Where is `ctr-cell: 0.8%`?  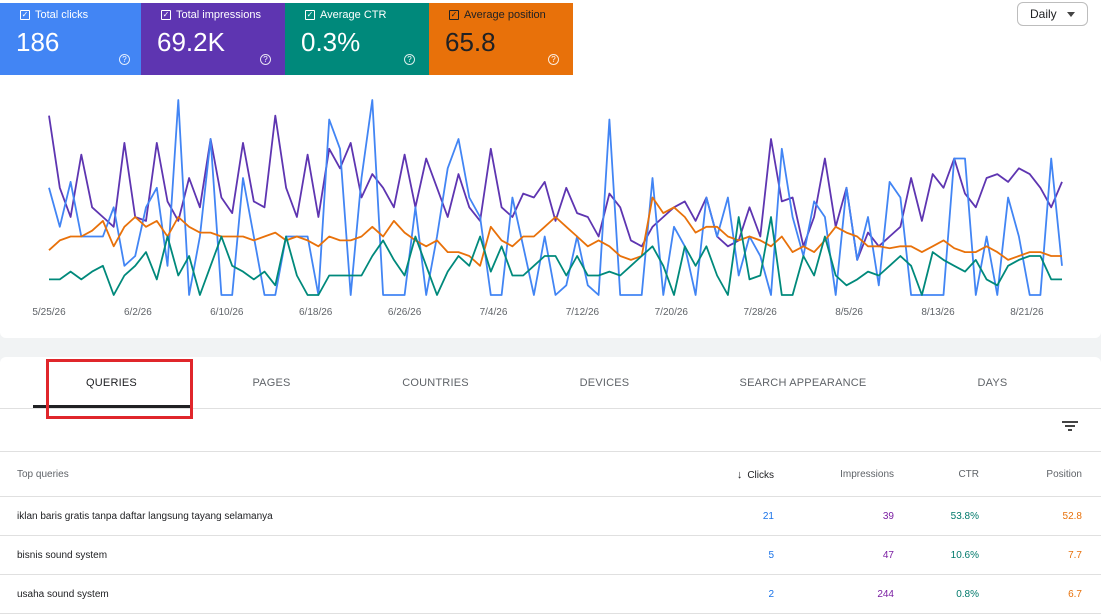
ctr-cell: 0.8% is located at coordinates (967, 594).